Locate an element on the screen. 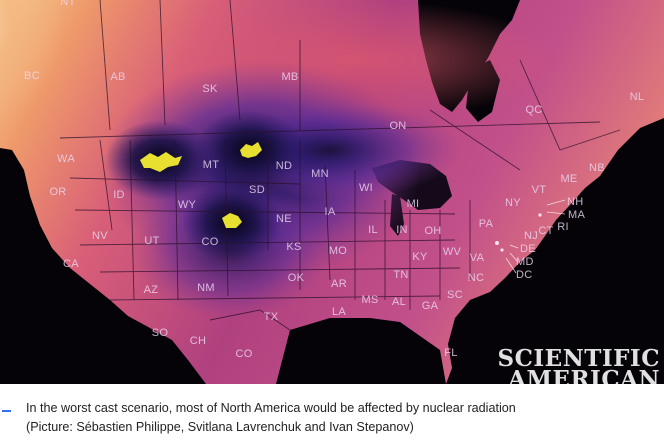 This screenshot has width=664, height=443. state-label-qc: QC is located at coordinates (534, 110).